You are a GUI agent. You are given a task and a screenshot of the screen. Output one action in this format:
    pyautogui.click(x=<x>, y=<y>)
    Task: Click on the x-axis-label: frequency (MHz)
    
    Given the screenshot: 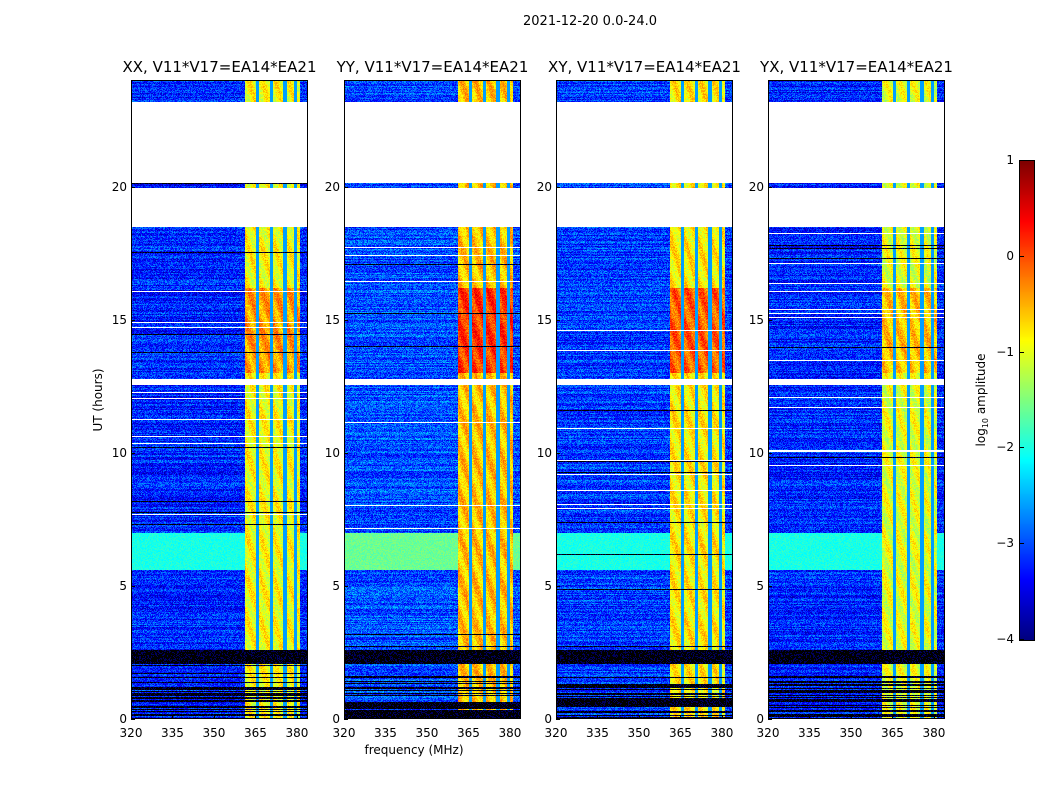 What is the action you would take?
    pyautogui.click(x=414, y=750)
    